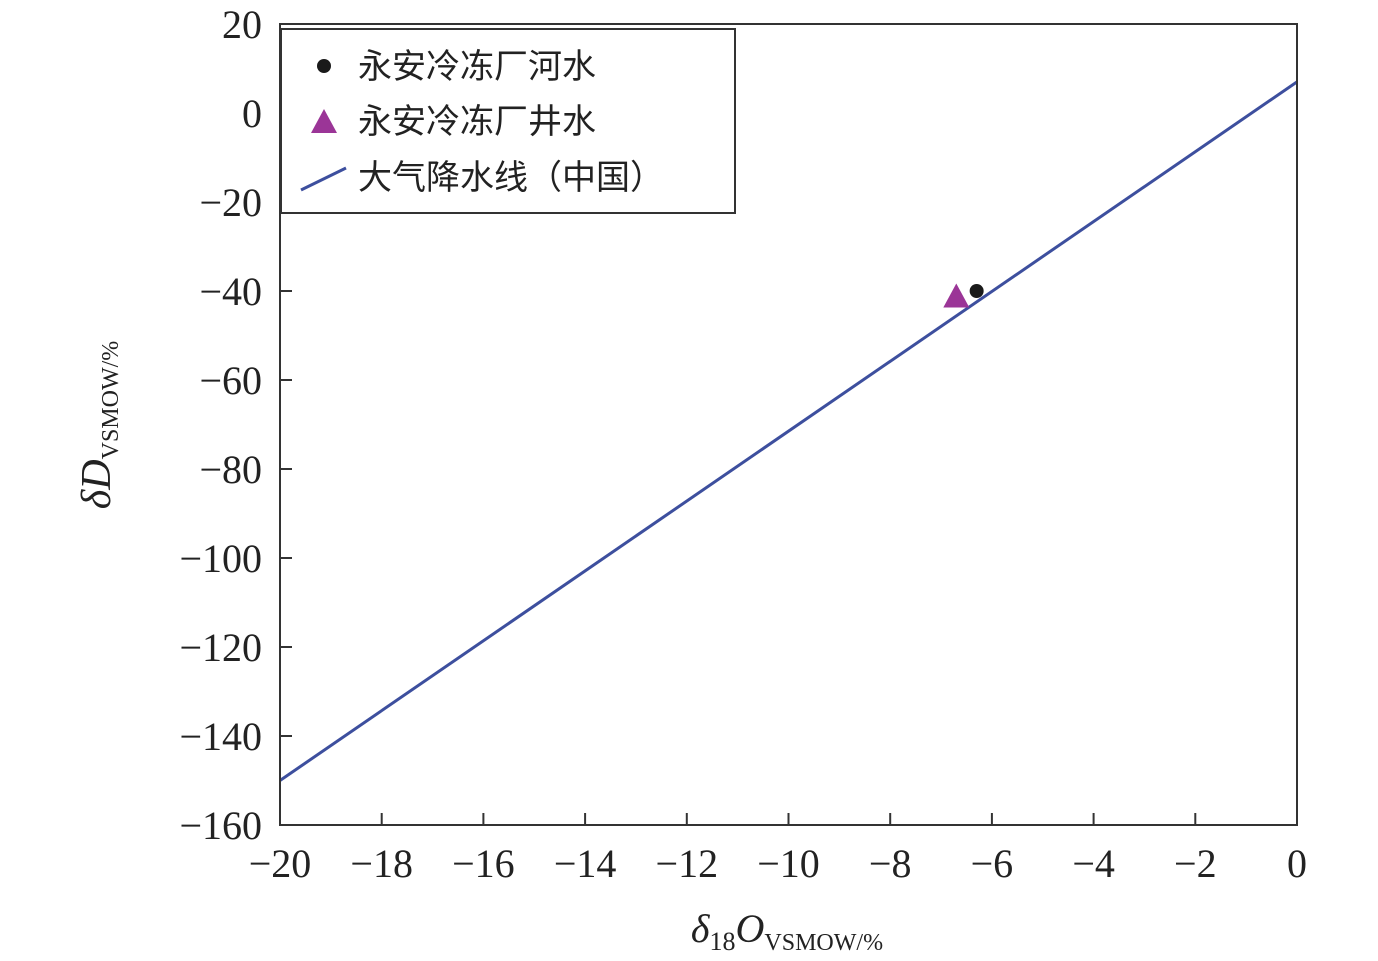 This screenshot has height=961, width=1378. I want to click on legend-label-river: 永安冷冻厂河水, so click(477, 67).